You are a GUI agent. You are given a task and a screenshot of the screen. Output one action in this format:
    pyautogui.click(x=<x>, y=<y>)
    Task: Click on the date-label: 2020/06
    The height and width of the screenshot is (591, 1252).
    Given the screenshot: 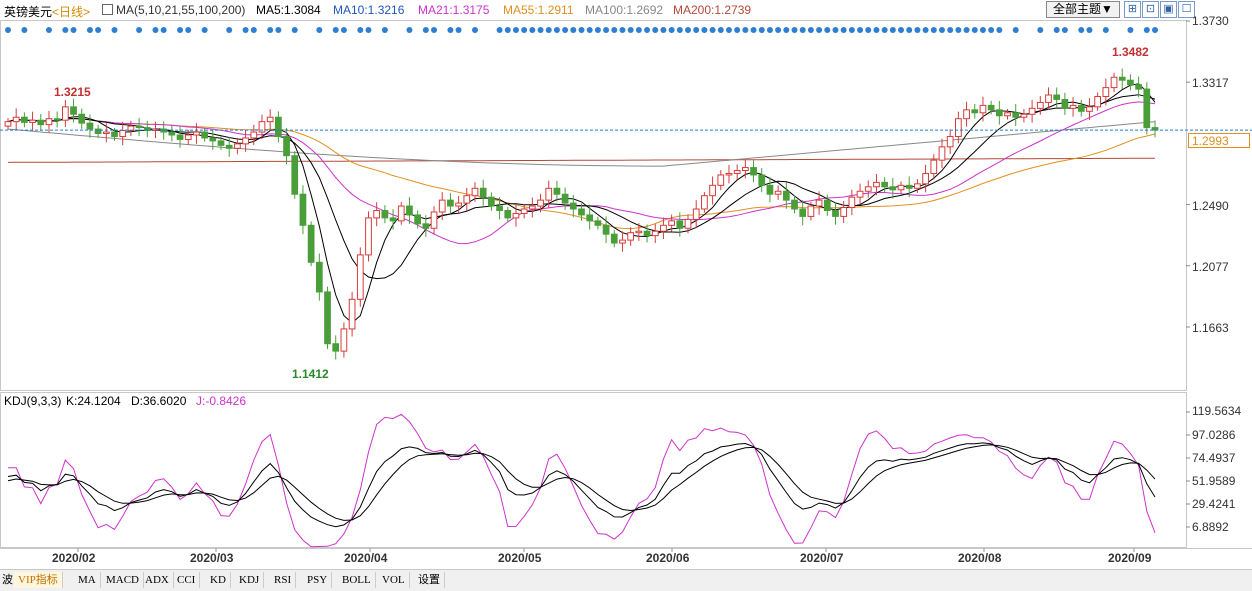 What is the action you would take?
    pyautogui.click(x=668, y=558)
    